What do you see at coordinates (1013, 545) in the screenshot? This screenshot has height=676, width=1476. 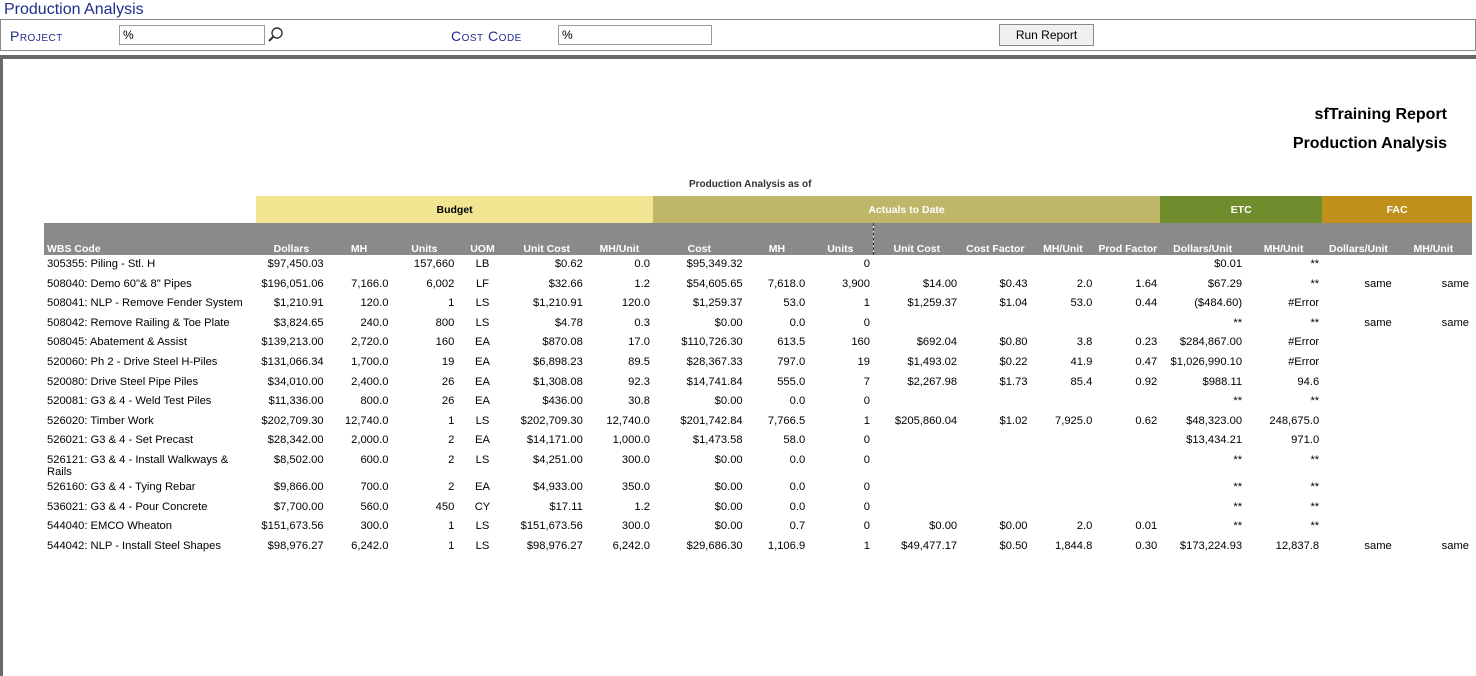 I see `table-cell: $0.50` at bounding box center [1013, 545].